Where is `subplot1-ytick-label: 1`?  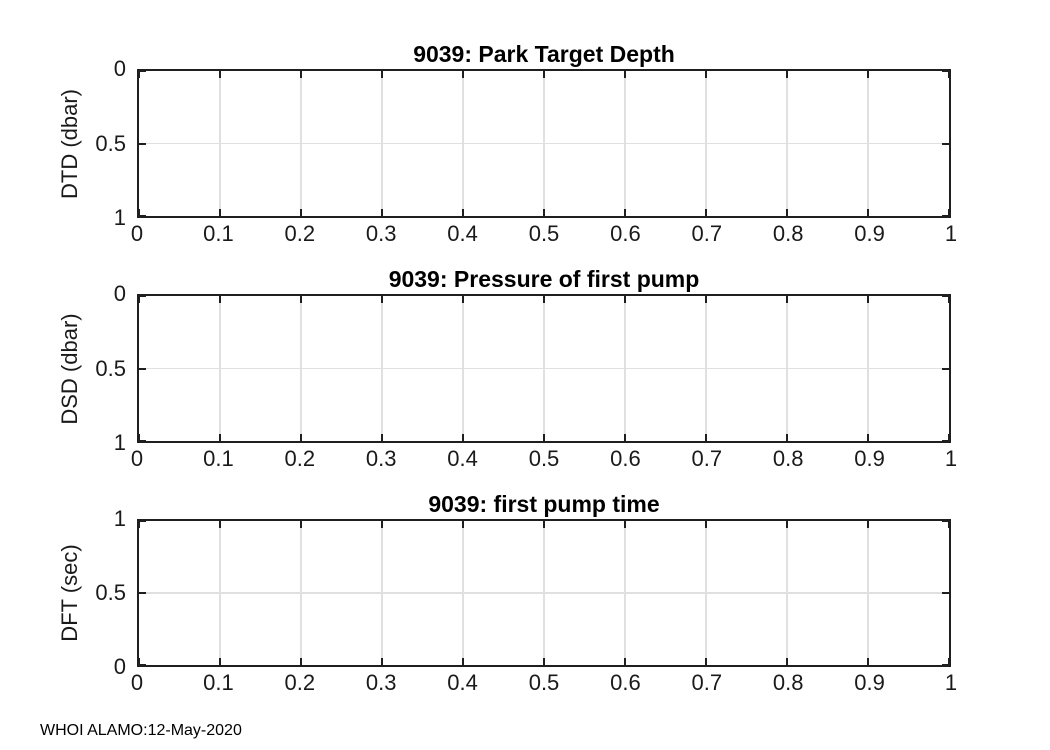 subplot1-ytick-label: 1 is located at coordinates (119, 217).